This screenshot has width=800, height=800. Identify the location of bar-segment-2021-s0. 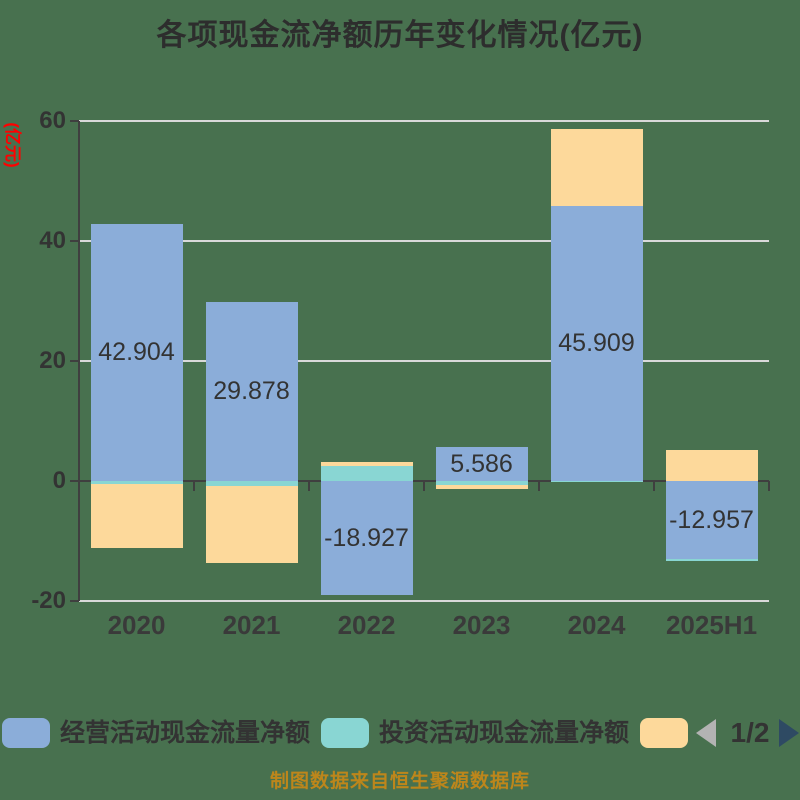
(251, 391).